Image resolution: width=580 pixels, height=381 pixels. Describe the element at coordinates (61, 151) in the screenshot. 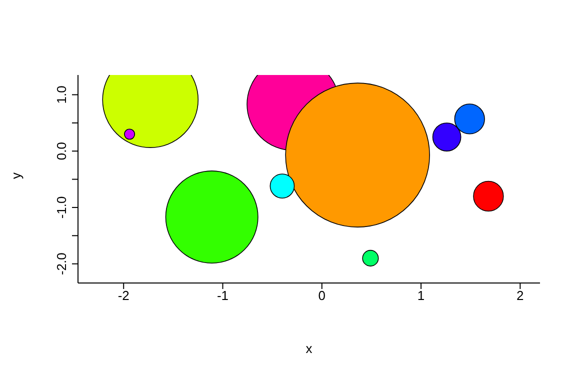

I see `y-tick-label: 0.0` at that location.